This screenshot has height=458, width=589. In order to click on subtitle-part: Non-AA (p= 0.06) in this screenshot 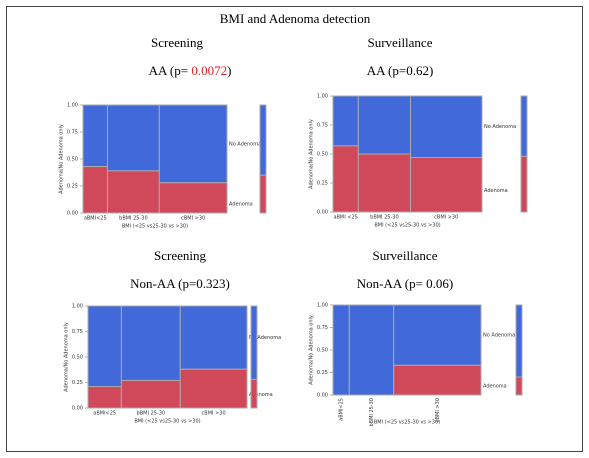, I will do `click(405, 283)`.